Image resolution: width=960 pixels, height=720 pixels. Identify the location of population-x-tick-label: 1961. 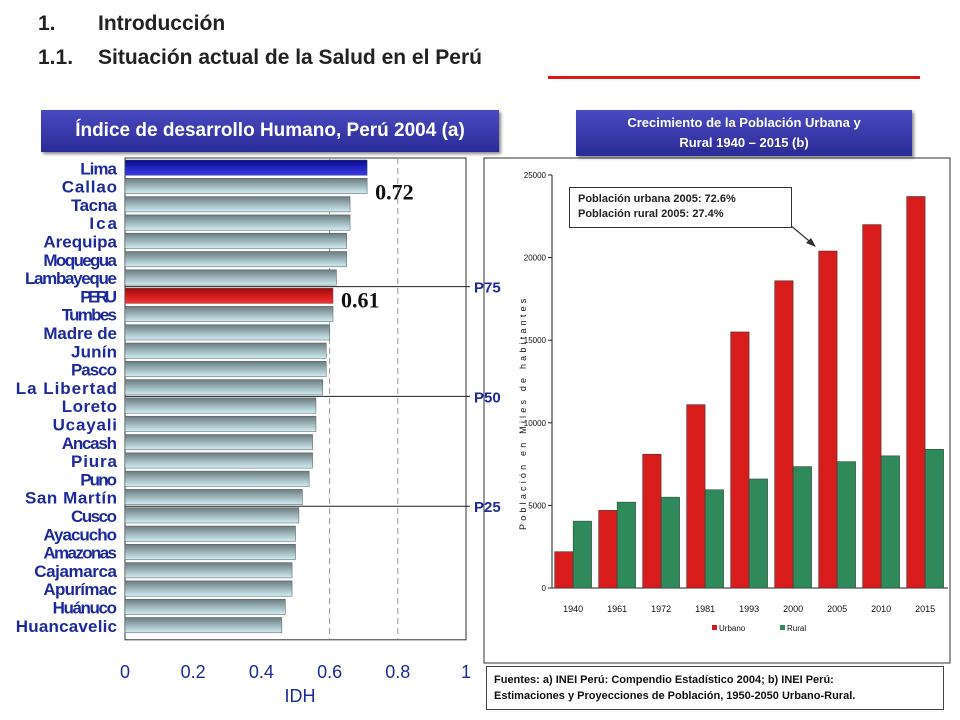
(617, 609).